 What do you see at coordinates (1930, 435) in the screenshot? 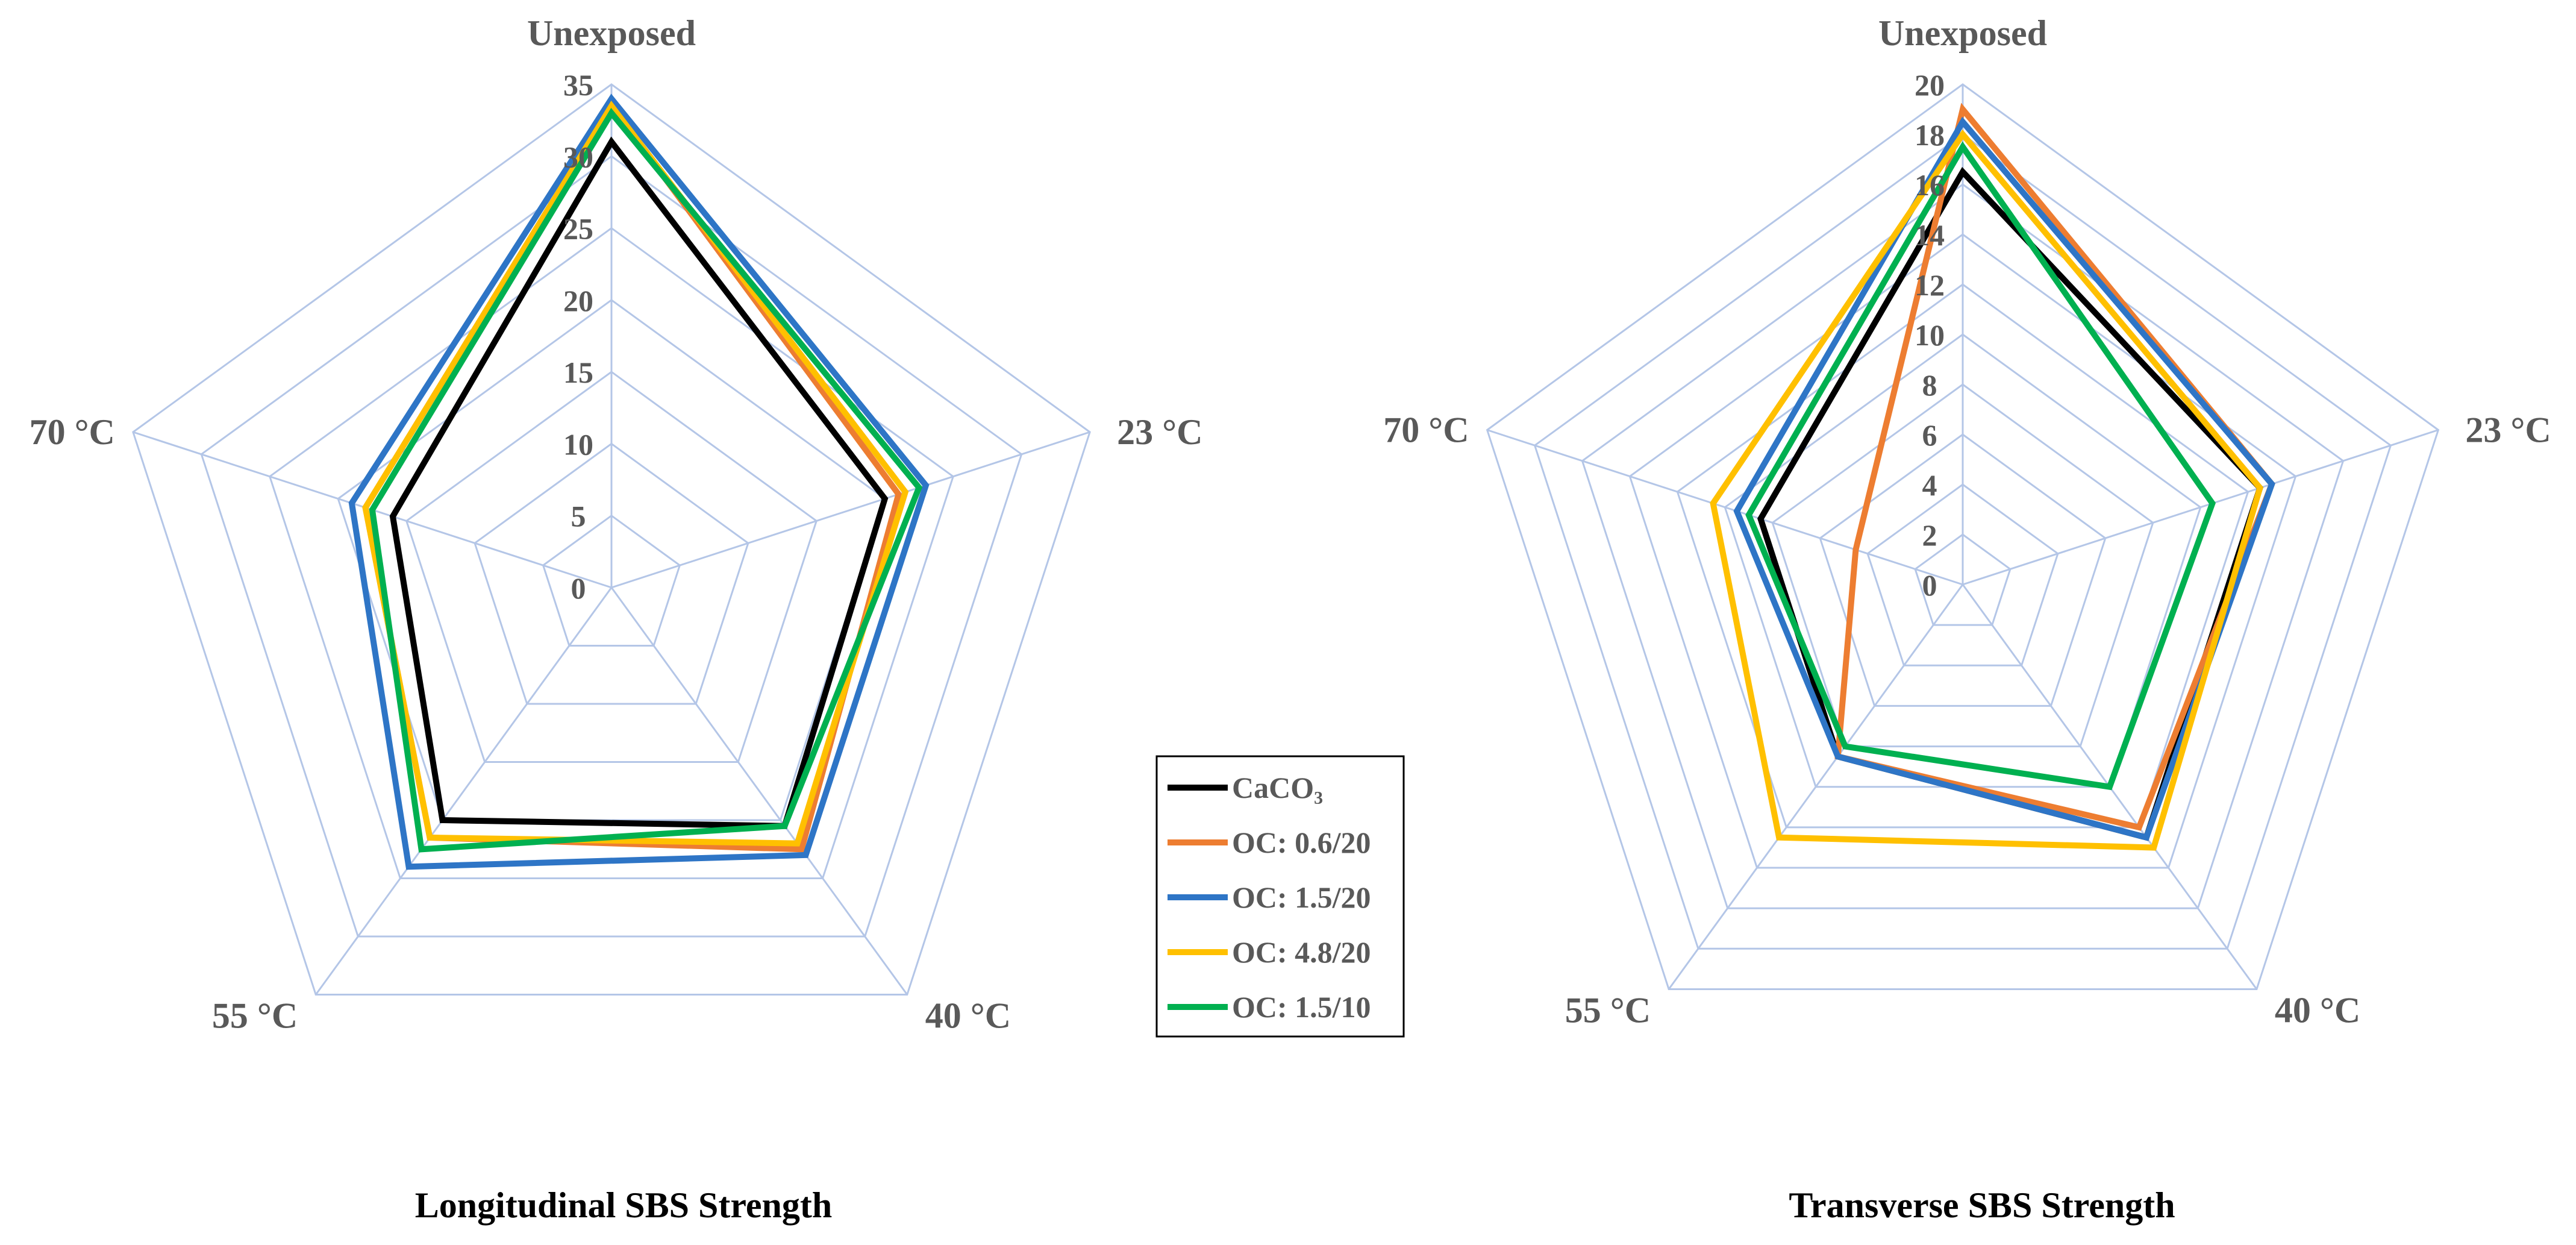
I see `tick-label: 6` at bounding box center [1930, 435].